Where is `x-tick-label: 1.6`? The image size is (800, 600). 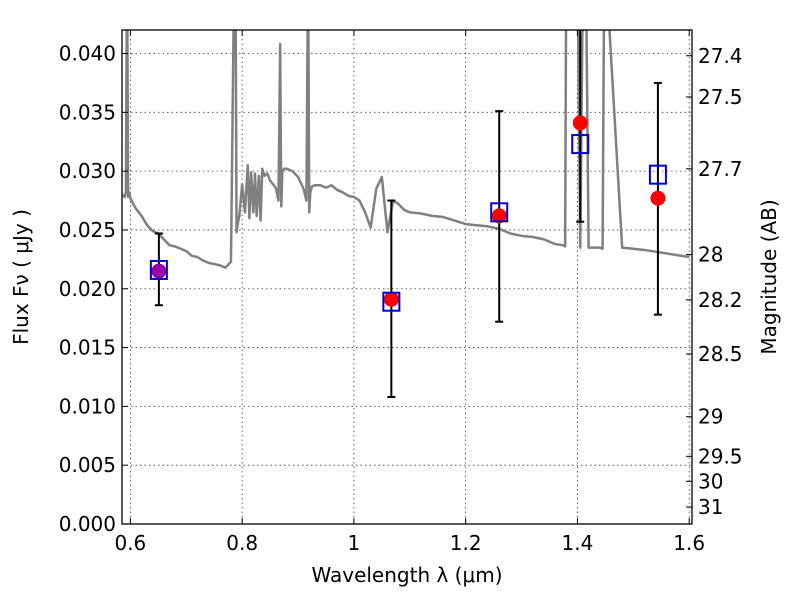
x-tick-label: 1.6 is located at coordinates (689, 543).